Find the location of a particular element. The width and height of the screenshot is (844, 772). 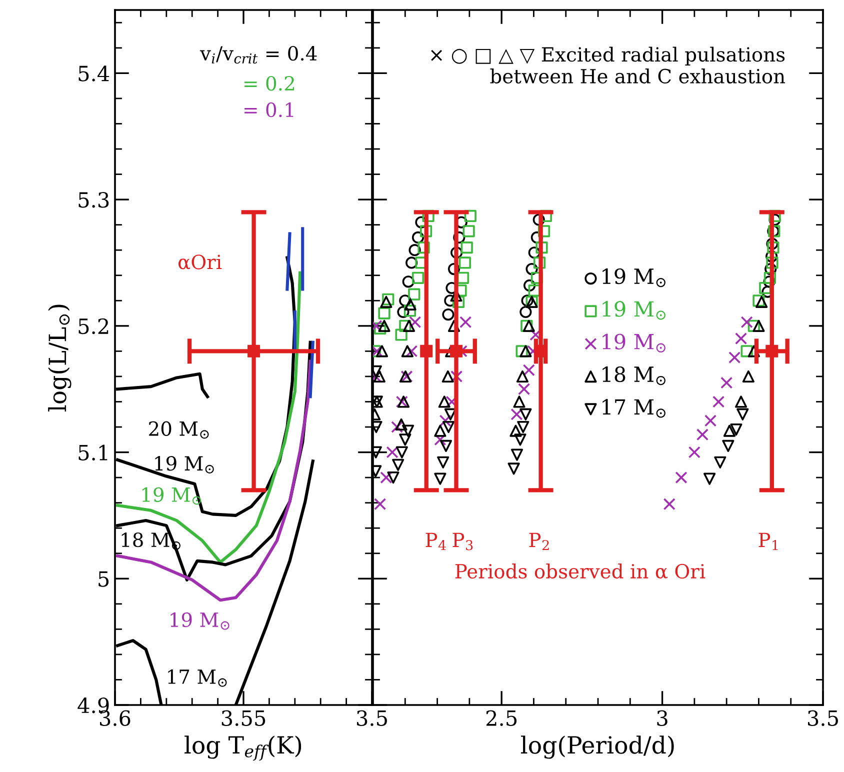

x-axis-title: log T$_{eff}$(K) is located at coordinates (243, 748).